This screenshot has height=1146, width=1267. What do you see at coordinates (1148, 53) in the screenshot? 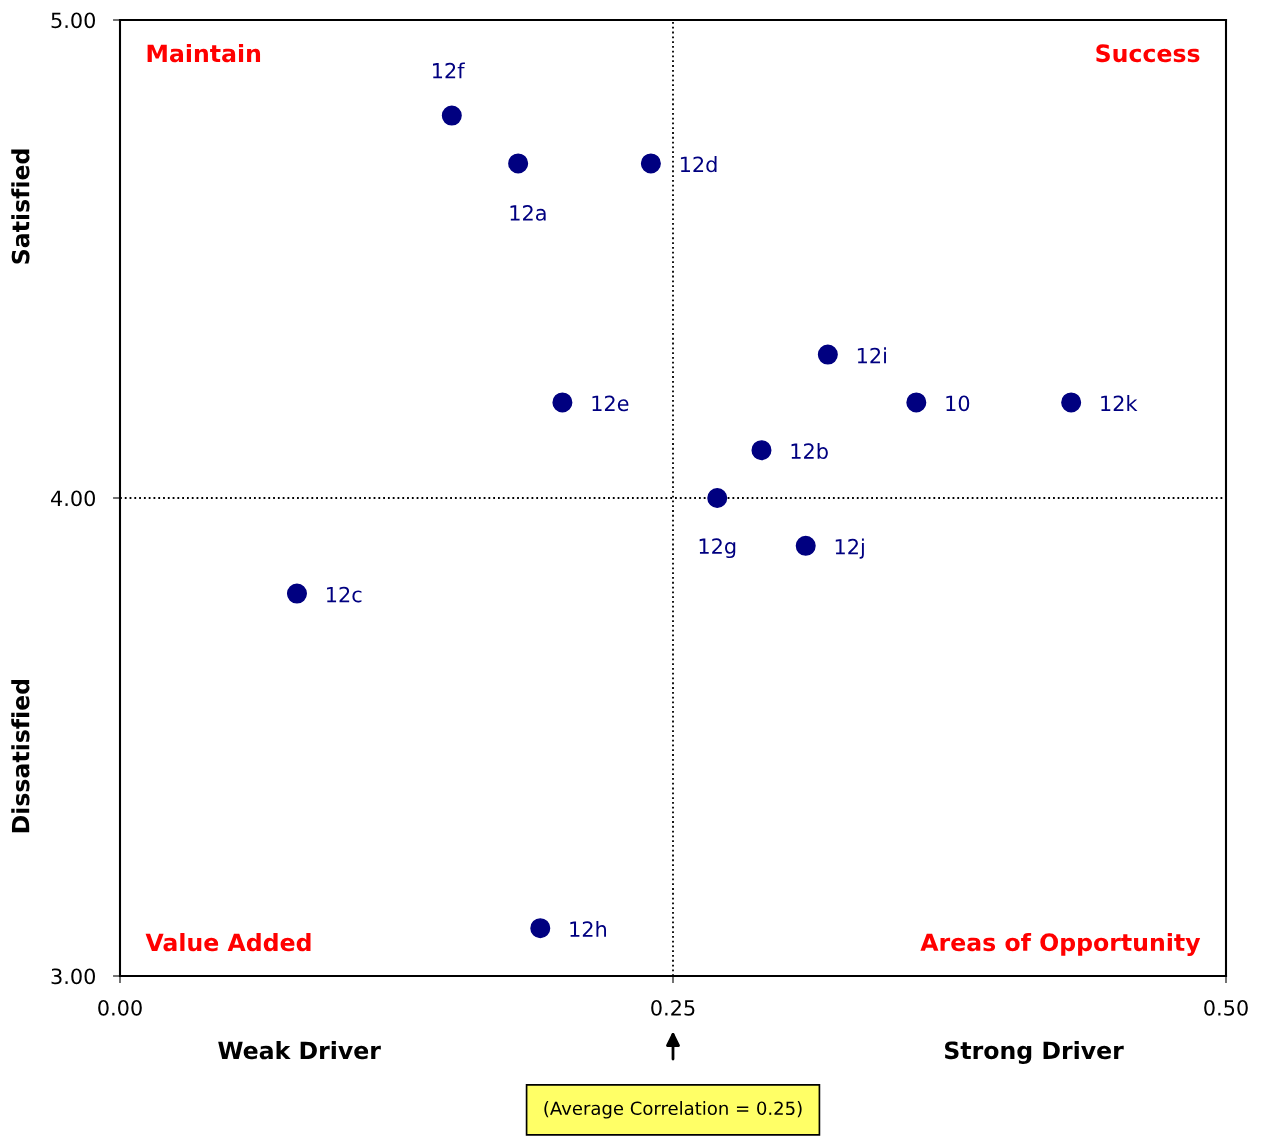
I see `annotation: Success` at bounding box center [1148, 53].